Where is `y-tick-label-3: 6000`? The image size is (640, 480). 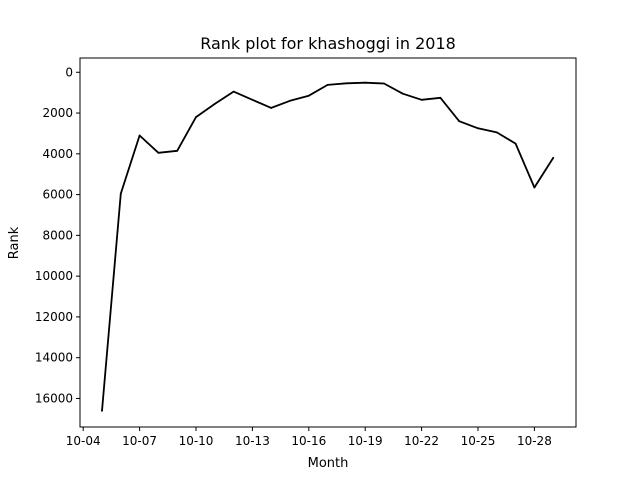 y-tick-label-3: 6000 is located at coordinates (57, 195).